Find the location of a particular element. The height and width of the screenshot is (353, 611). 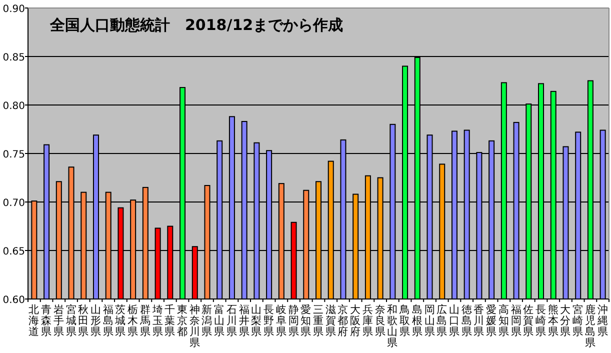

x-tick-label: 熊本県 is located at coordinates (553, 320).